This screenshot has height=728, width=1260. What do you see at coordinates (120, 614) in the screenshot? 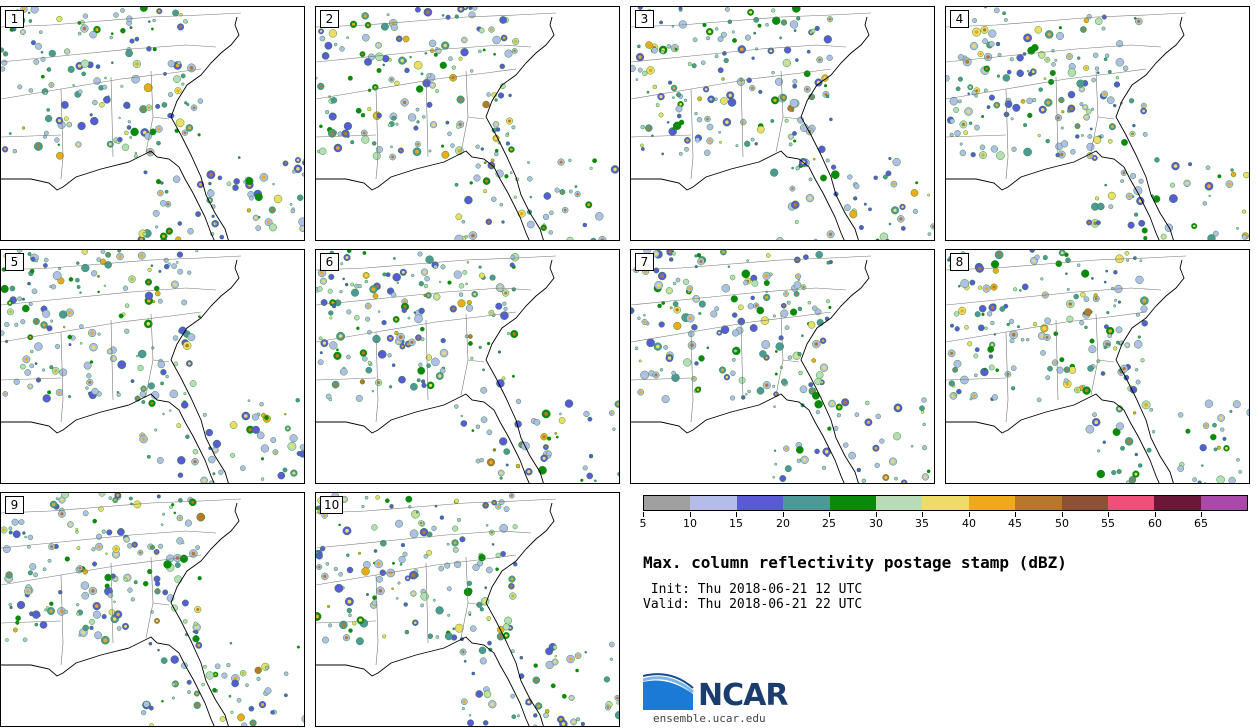
I see `coastline` at bounding box center [120, 614].